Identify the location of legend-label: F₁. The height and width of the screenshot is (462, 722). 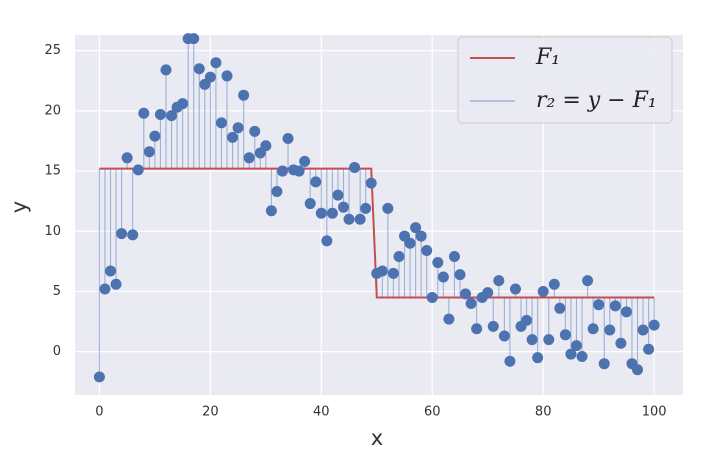
(547, 57).